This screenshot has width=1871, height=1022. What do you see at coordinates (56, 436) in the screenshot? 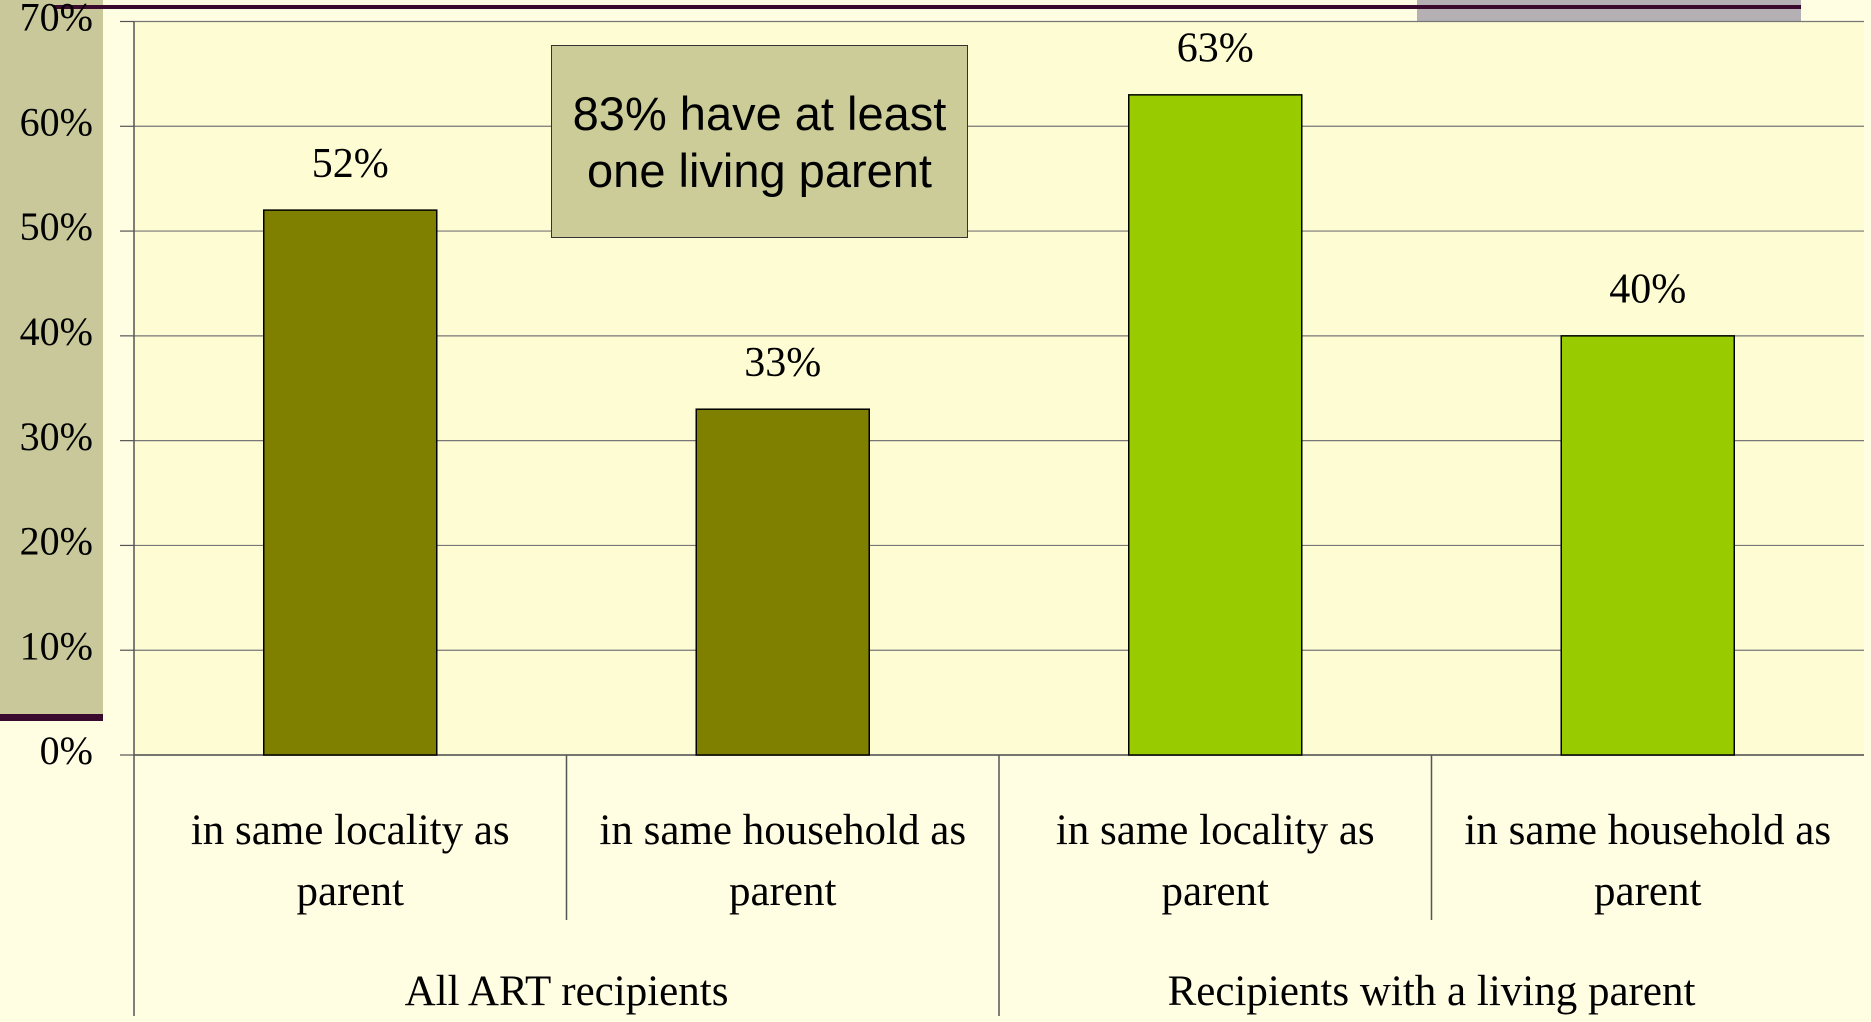
I see `y-tick-label: 30%` at bounding box center [56, 436].